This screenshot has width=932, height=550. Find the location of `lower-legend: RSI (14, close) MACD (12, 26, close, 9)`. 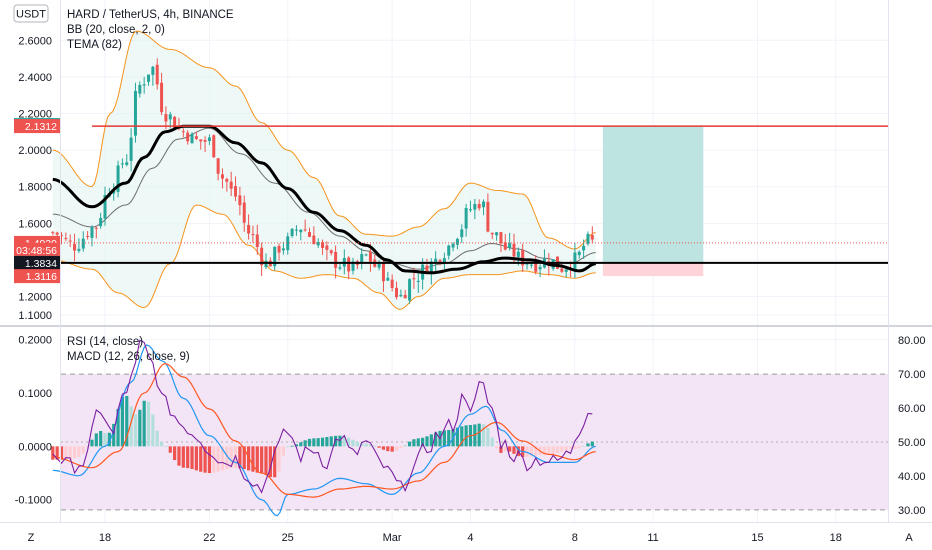

lower-legend: RSI (14, close) MACD (12, 26, close, 9) is located at coordinates (128, 349).